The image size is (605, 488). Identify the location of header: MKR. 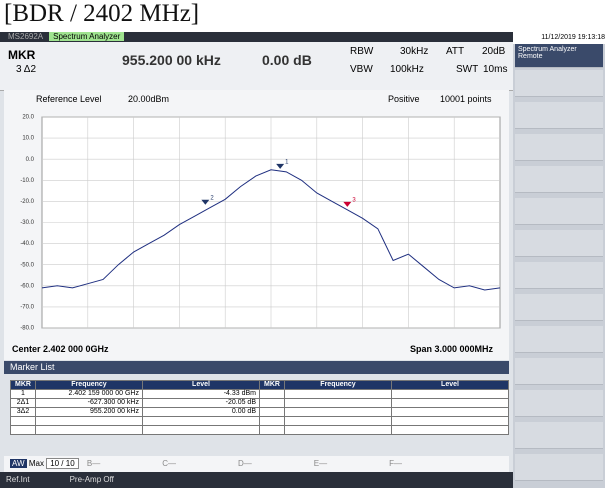
(272, 385).